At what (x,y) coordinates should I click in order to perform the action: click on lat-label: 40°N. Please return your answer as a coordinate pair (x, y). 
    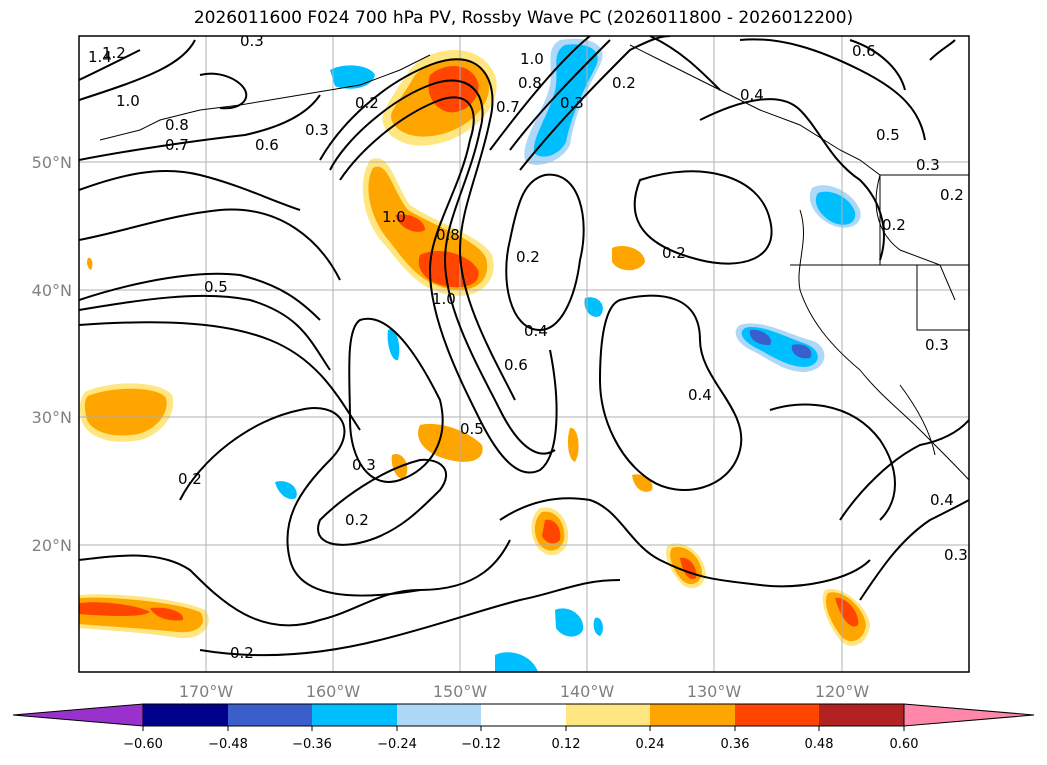
    Looking at the image, I should click on (52, 290).